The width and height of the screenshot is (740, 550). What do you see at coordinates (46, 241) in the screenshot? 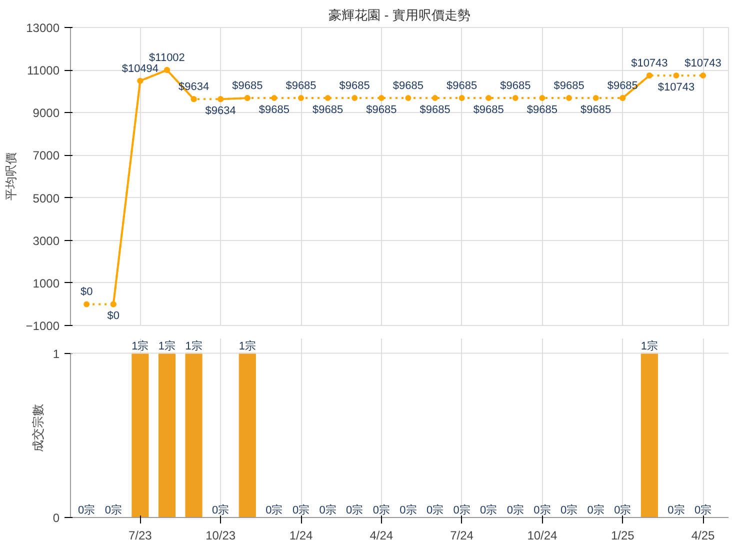
I see `y-tick-label: 3000` at bounding box center [46, 241].